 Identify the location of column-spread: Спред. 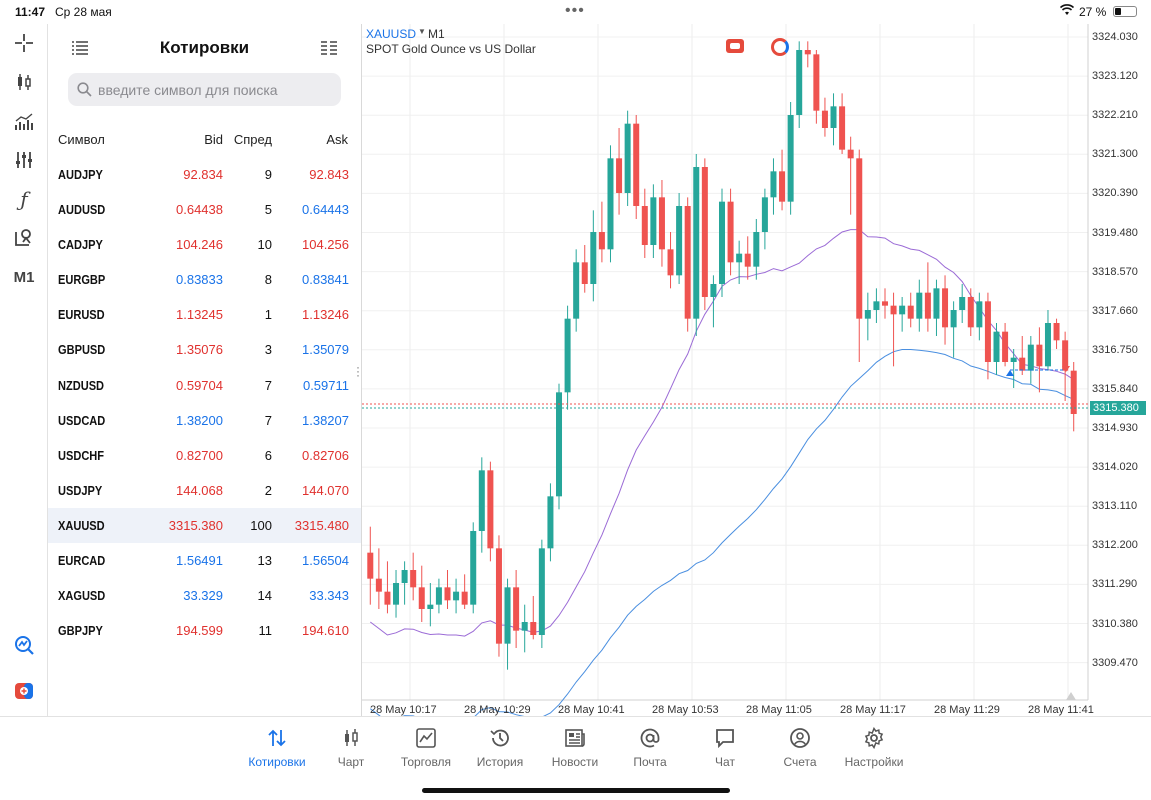
(252, 139).